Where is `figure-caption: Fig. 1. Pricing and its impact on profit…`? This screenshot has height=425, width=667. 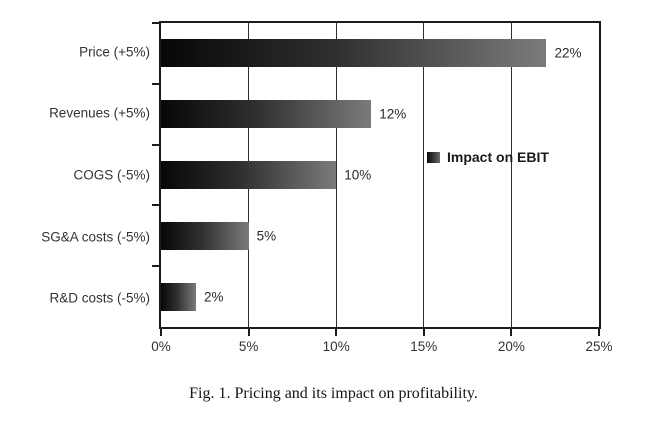
figure-caption: Fig. 1. Pricing and its impact on profit… is located at coordinates (333, 393).